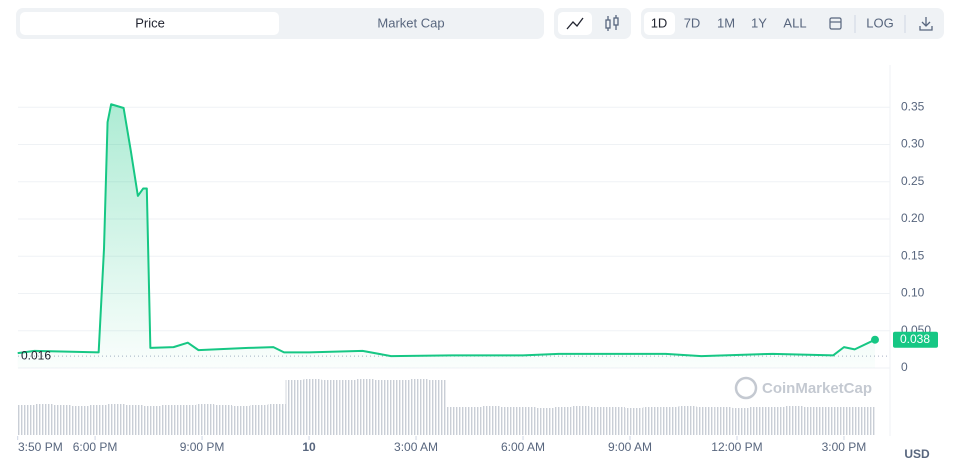 This screenshot has height=472, width=956. I want to click on watermark-group: CoinMarketCap, so click(803, 388).